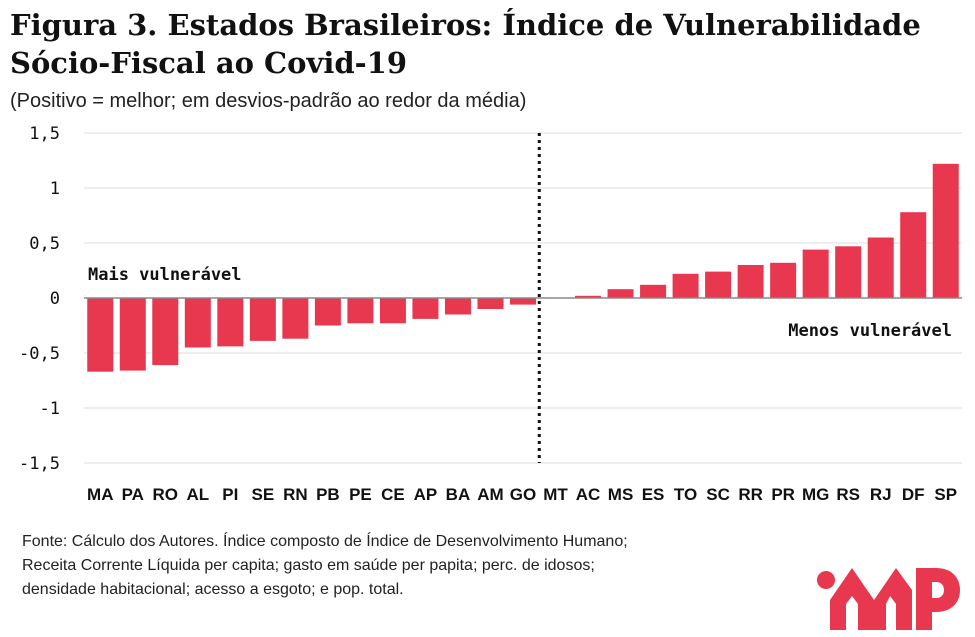  I want to click on y-tick-label: 0,5, so click(44, 244).